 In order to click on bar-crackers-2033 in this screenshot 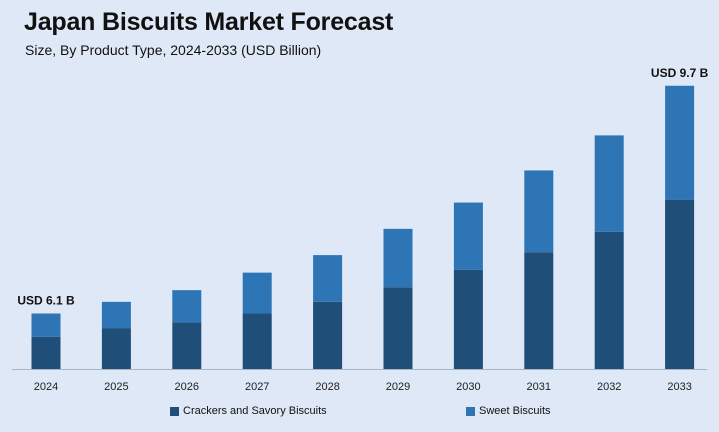, I will do `click(680, 284)`.